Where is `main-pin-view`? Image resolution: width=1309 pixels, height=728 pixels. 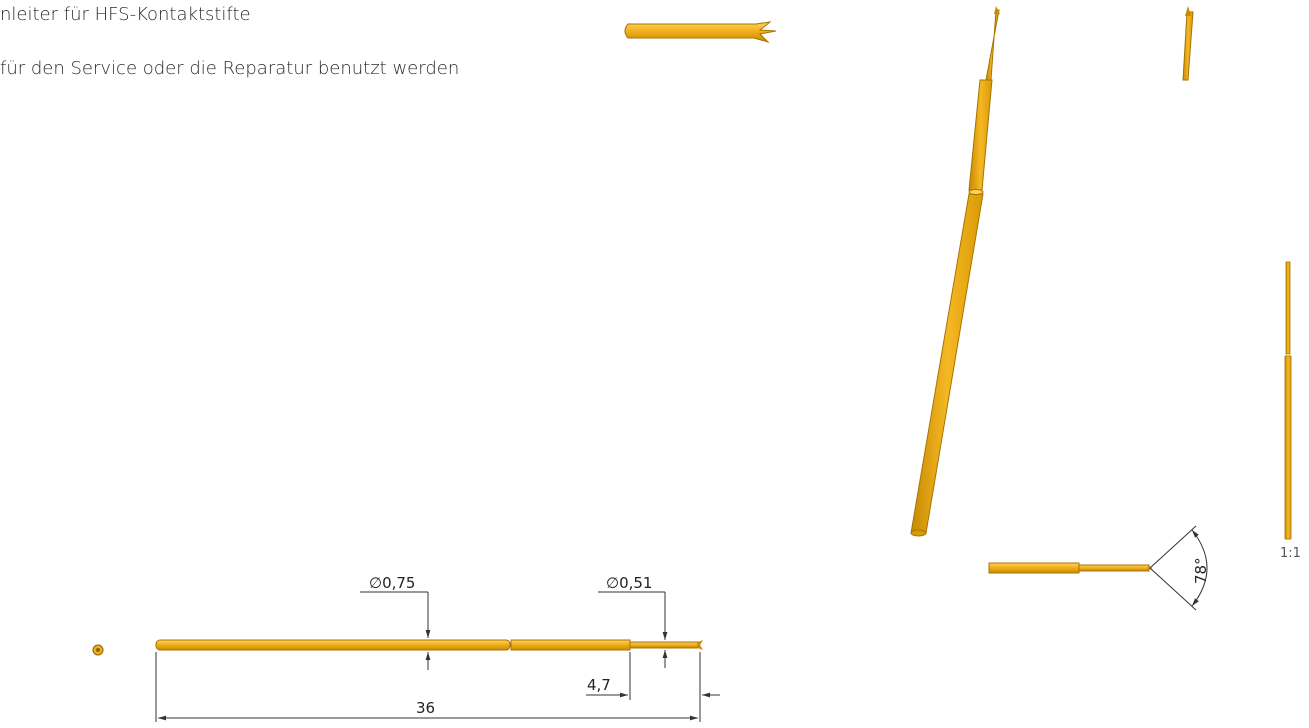
main-pin-view is located at coordinates (429, 645).